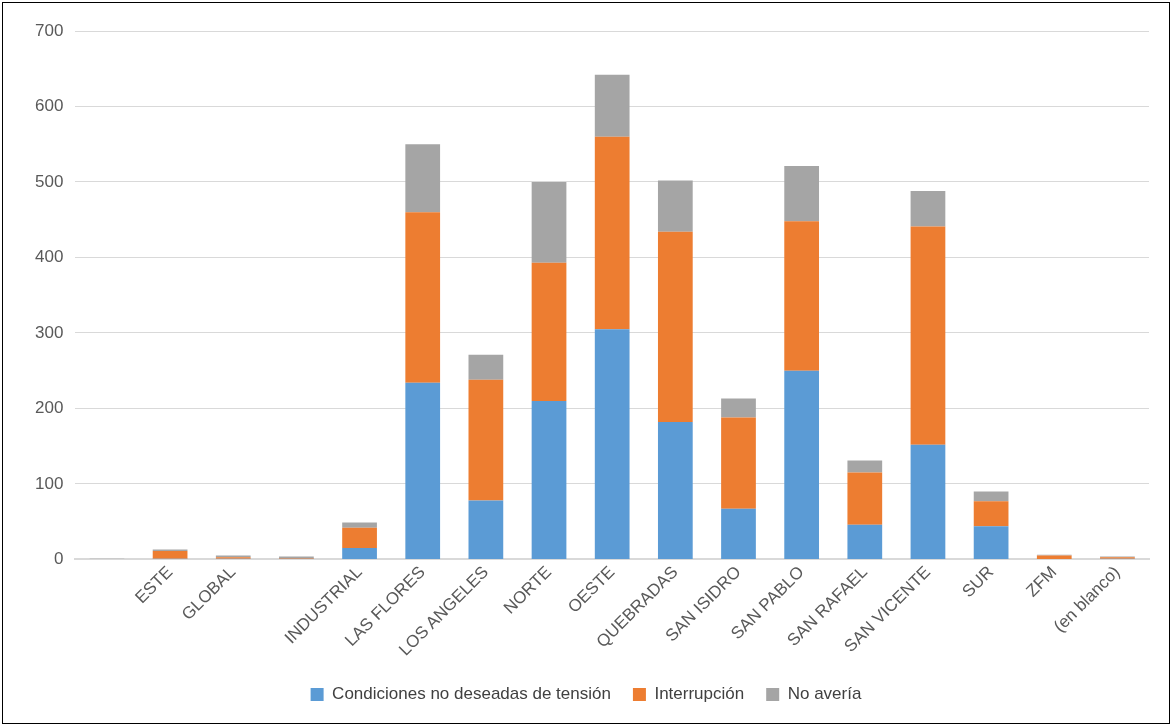 Image resolution: width=1174 pixels, height=728 pixels. I want to click on y-tick-label: 200, so click(49, 408).